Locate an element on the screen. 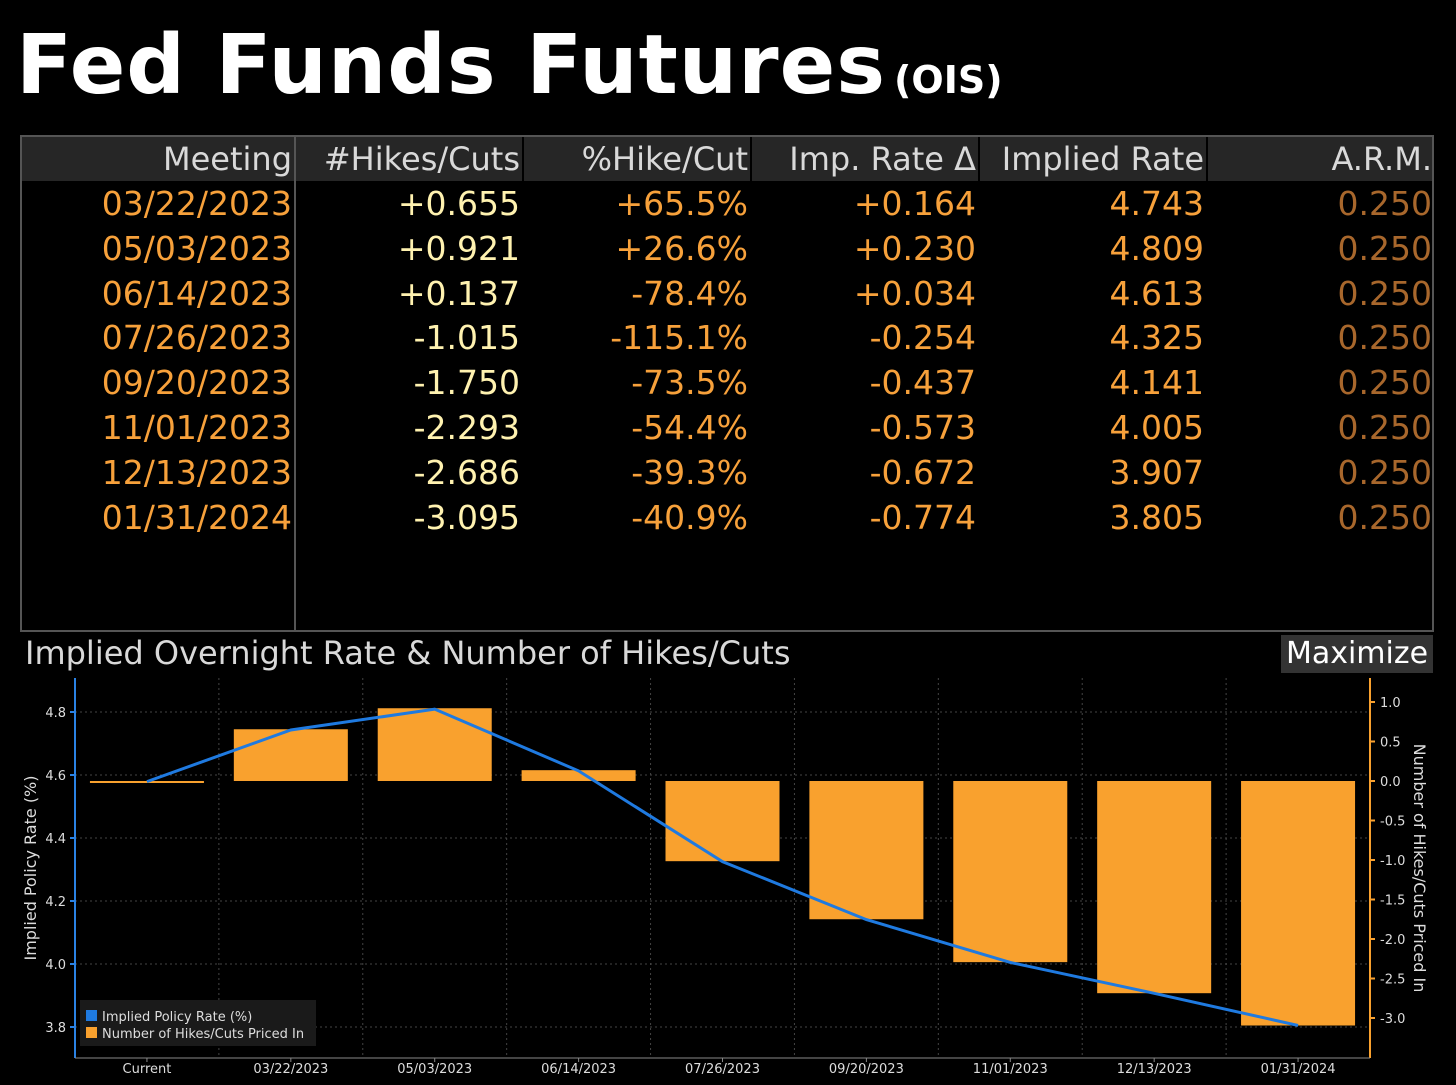 The height and width of the screenshot is (1085, 1456). right-tick-label: -1.5 is located at coordinates (1392, 901).